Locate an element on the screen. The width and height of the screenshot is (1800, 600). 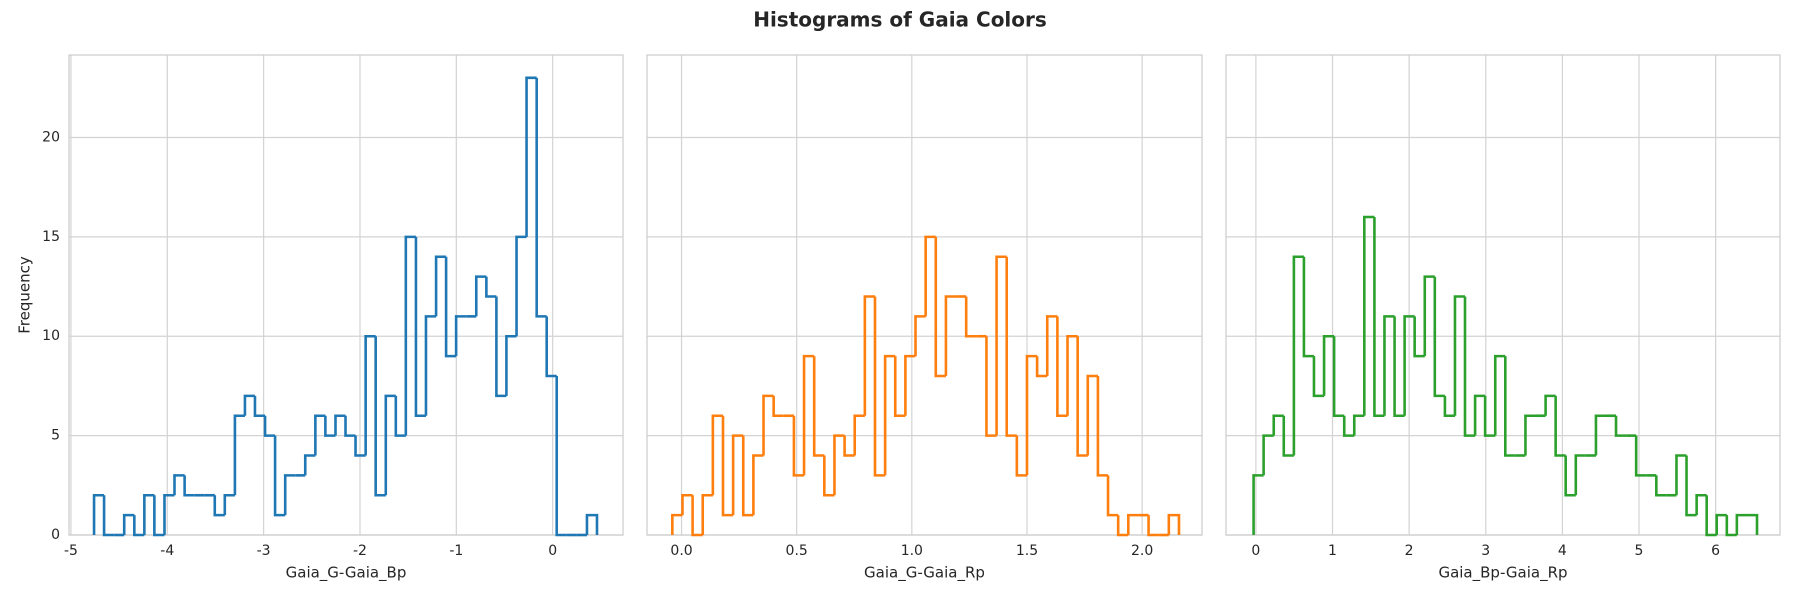
x-tick-label: 0.5 is located at coordinates (797, 551).